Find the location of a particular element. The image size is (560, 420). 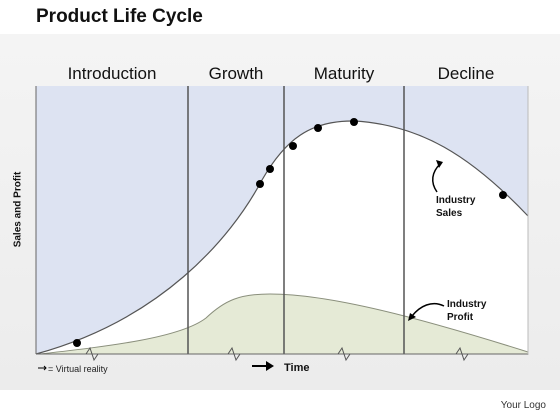

legend-text: = Virtual reality is located at coordinates (78, 369).